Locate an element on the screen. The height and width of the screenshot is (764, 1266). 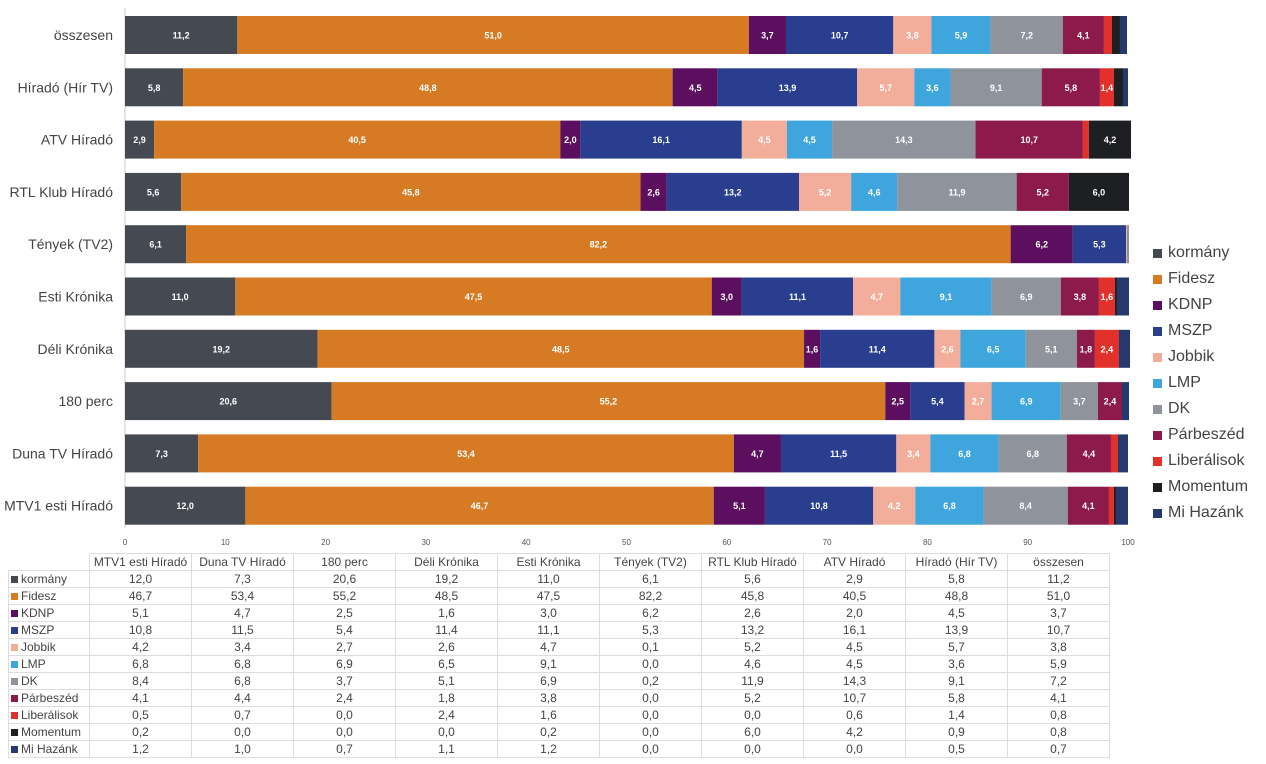
table-cell: 0,7 is located at coordinates (1058, 749).